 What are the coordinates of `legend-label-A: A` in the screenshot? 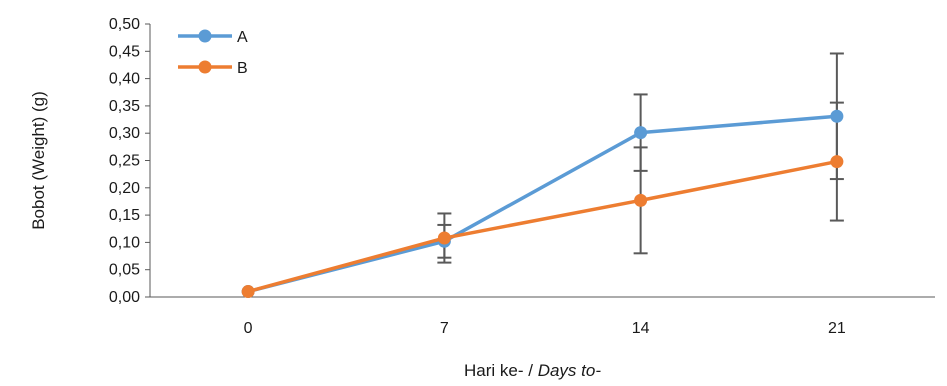 It's located at (242, 37).